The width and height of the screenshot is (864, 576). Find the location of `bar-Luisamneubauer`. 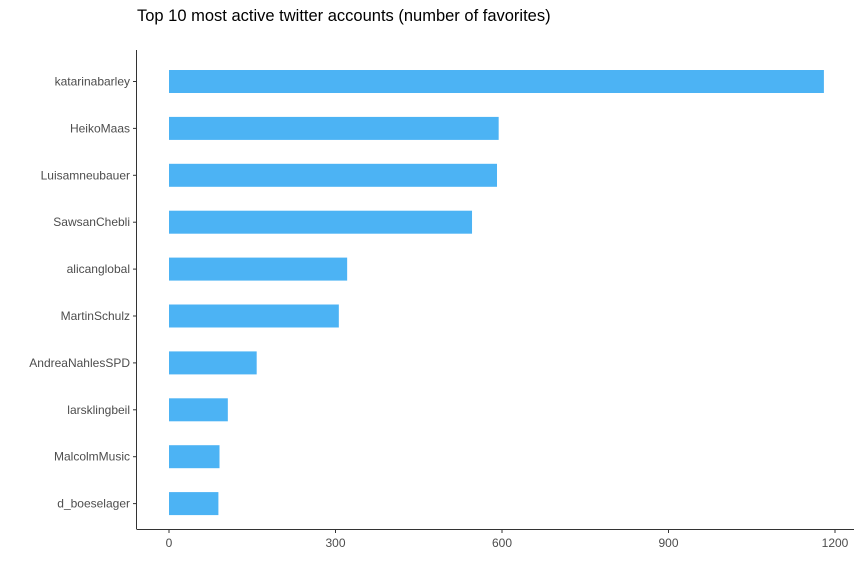

bar-Luisamneubauer is located at coordinates (333, 175).